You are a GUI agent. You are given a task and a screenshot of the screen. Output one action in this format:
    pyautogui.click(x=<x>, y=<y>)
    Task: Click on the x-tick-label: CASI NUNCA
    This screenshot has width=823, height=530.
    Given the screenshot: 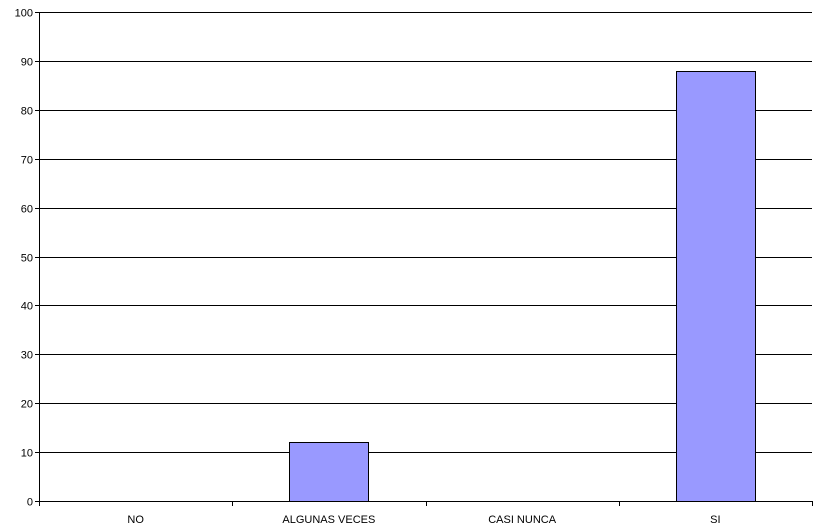 What is the action you would take?
    pyautogui.click(x=522, y=520)
    